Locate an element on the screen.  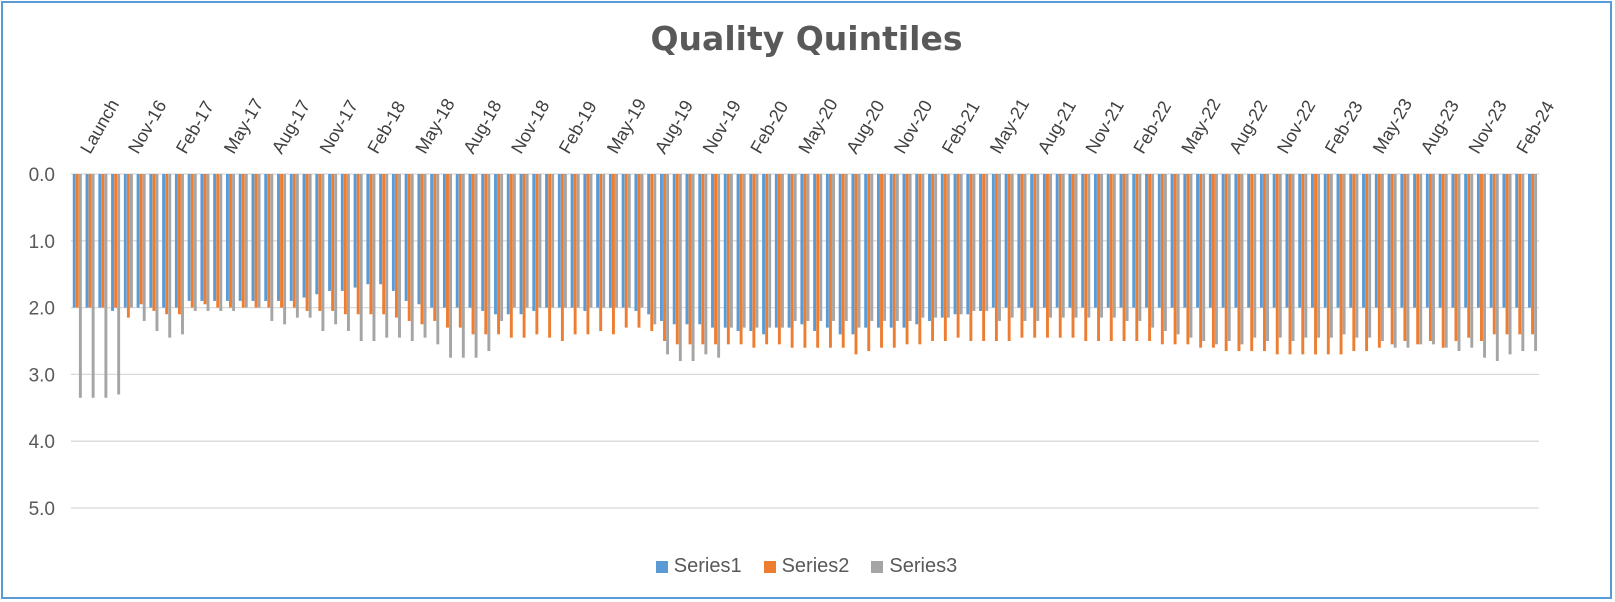
x-tick-label: Nov-20 is located at coordinates (913, 127).